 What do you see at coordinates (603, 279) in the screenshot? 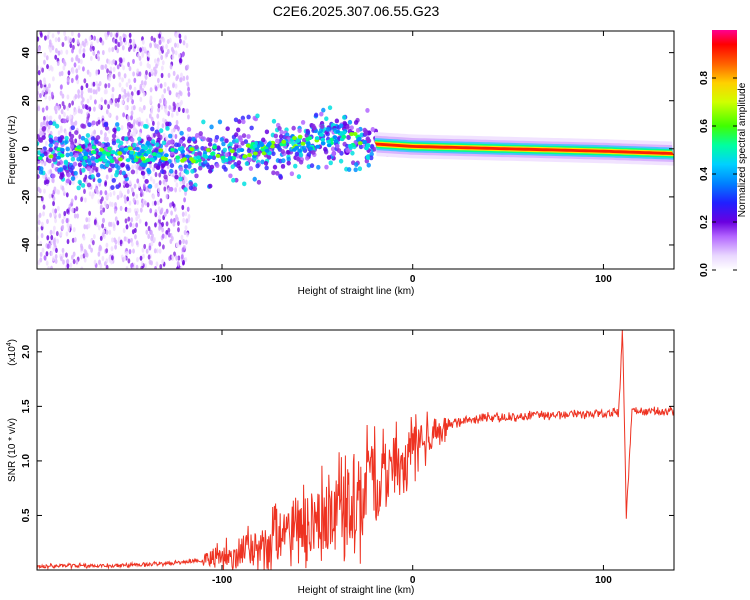
I see `x-tick-label: 100` at bounding box center [603, 279].